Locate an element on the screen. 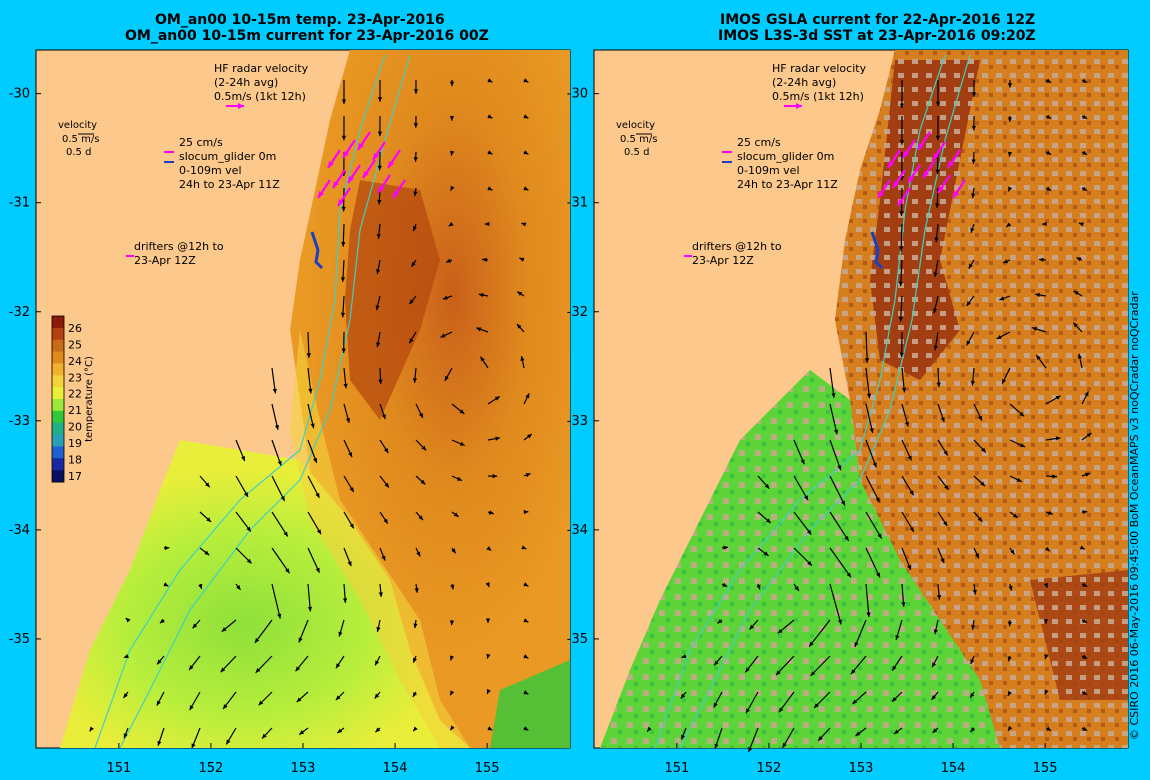  left-velocity-key: velocity 0.5 m/s 0.5 d is located at coordinates (78, 139).